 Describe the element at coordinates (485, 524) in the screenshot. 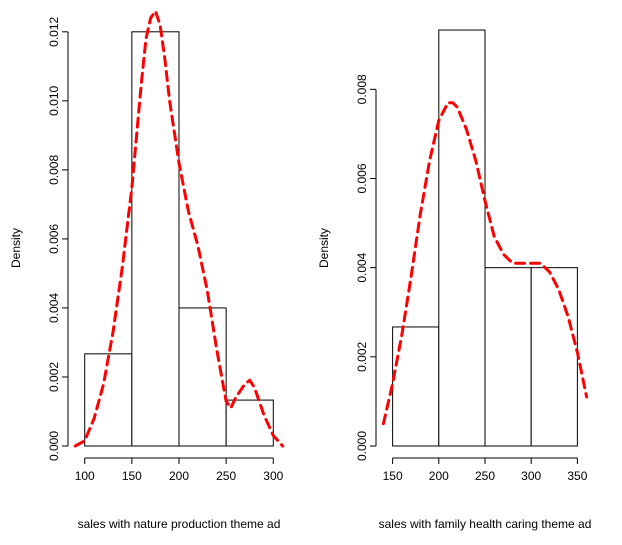

I see `panel-2-x-axis-title: sales with family health caring theme ad` at that location.